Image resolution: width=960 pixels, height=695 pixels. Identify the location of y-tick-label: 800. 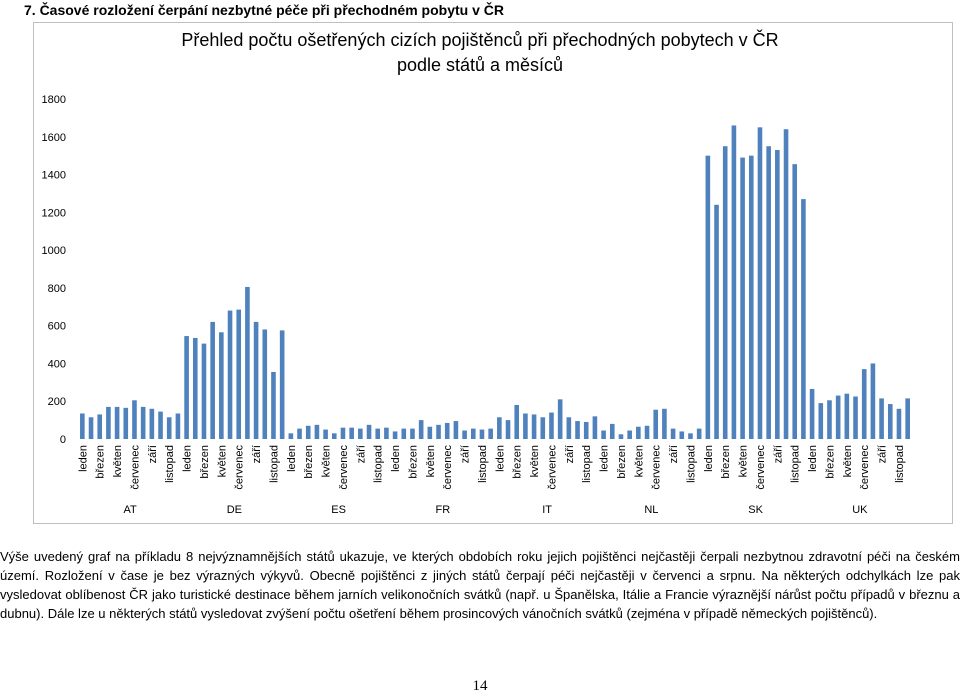
(57, 289).